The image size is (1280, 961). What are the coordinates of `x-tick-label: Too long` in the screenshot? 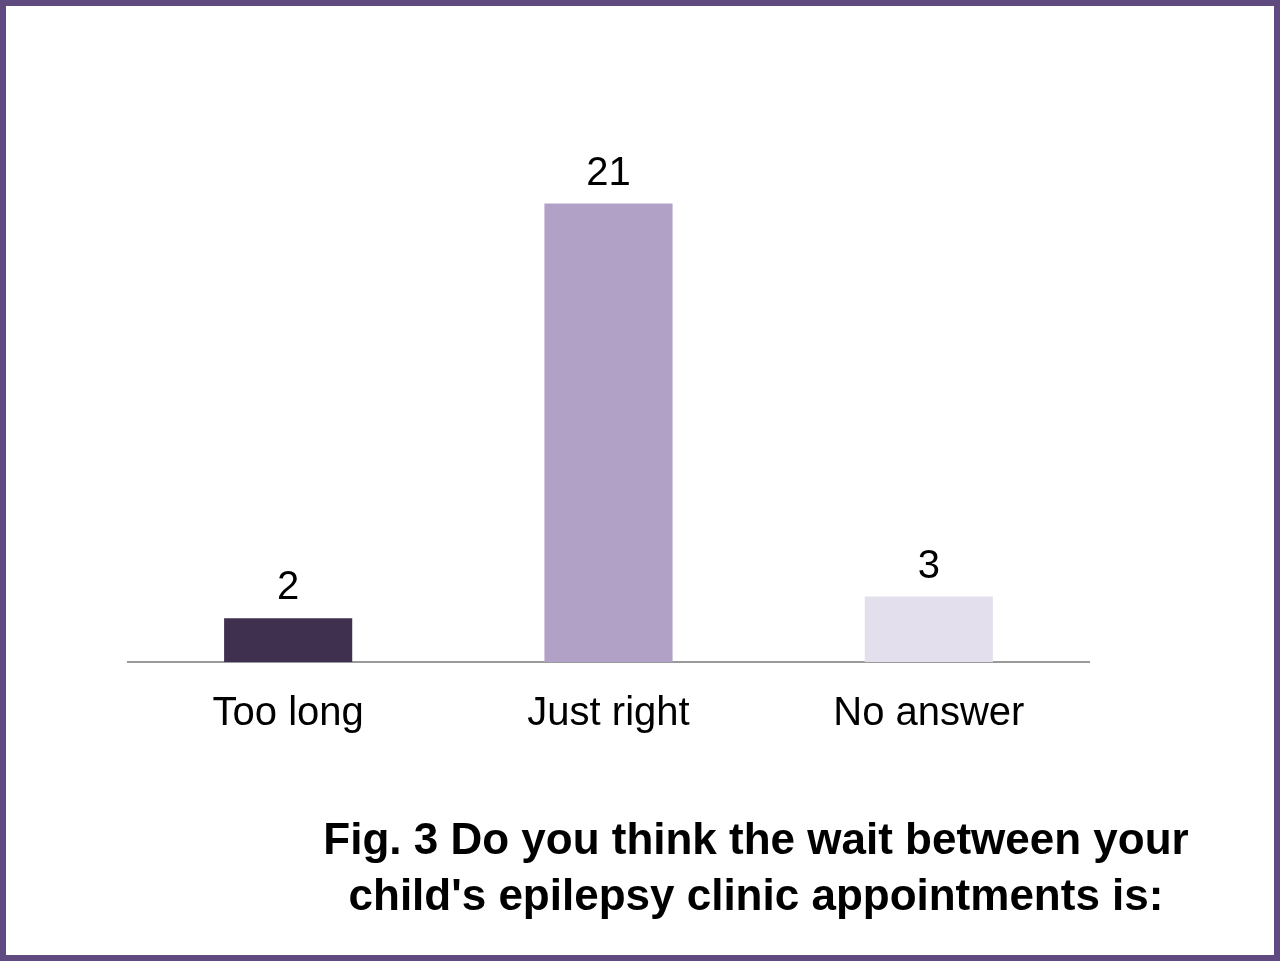 It's located at (288, 711).